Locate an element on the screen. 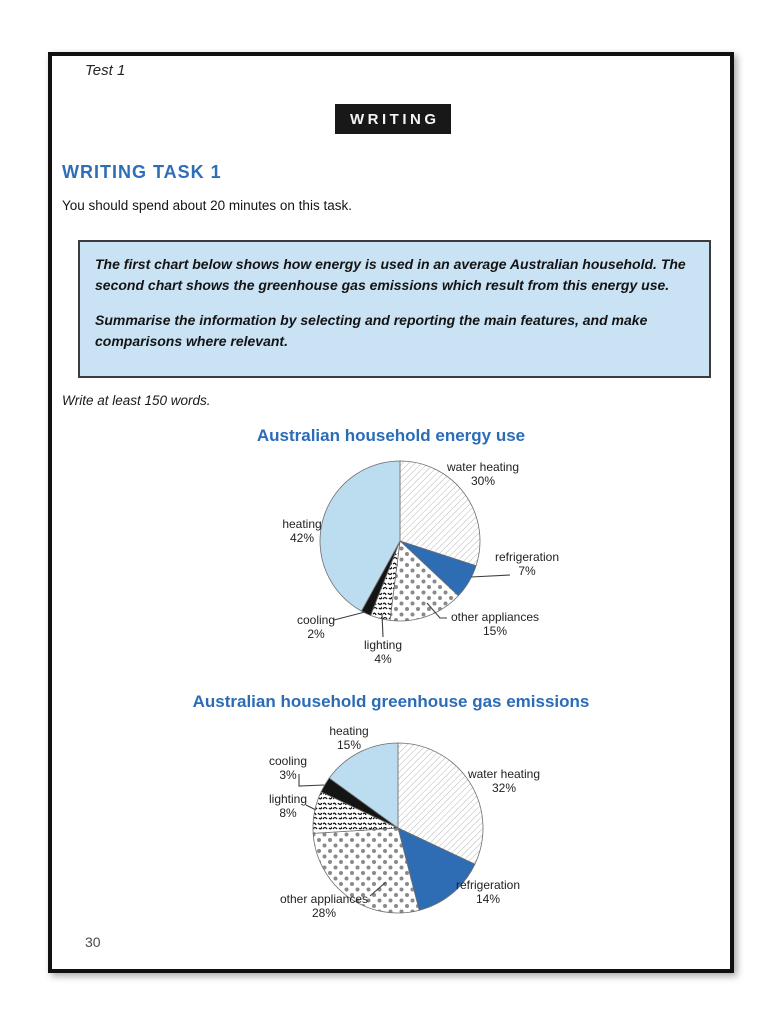  pie2-label-lighting-value: 8% is located at coordinates (288, 813).